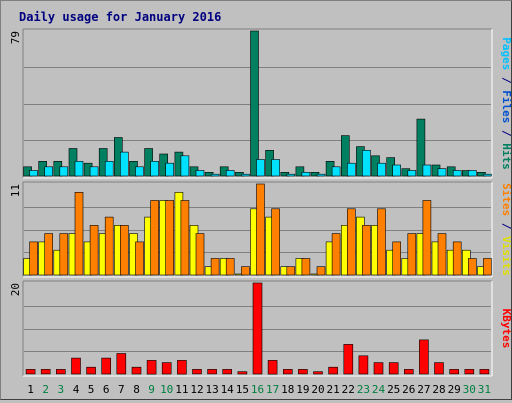  I want to click on x-tick-label: 15, so click(242, 389).